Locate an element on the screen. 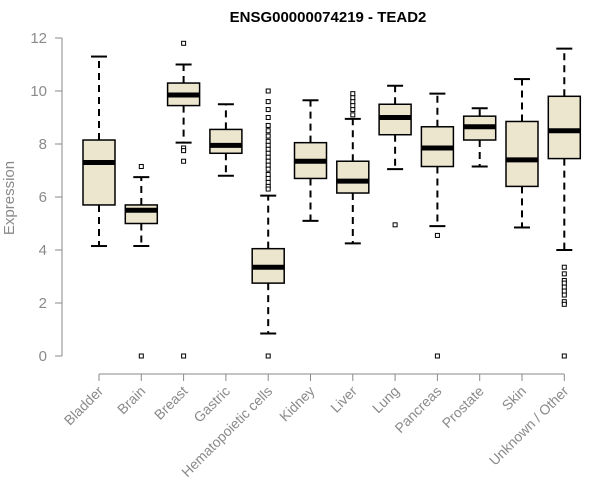 The height and width of the screenshot is (500, 600). x-category-label: Kidney is located at coordinates (297, 404).